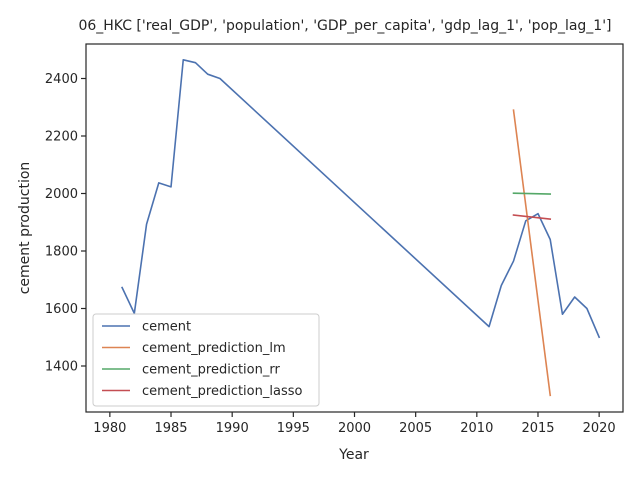 Image resolution: width=640 pixels, height=480 pixels. Describe the element at coordinates (415, 428) in the screenshot. I see `x-tick-label: 2005` at that location.